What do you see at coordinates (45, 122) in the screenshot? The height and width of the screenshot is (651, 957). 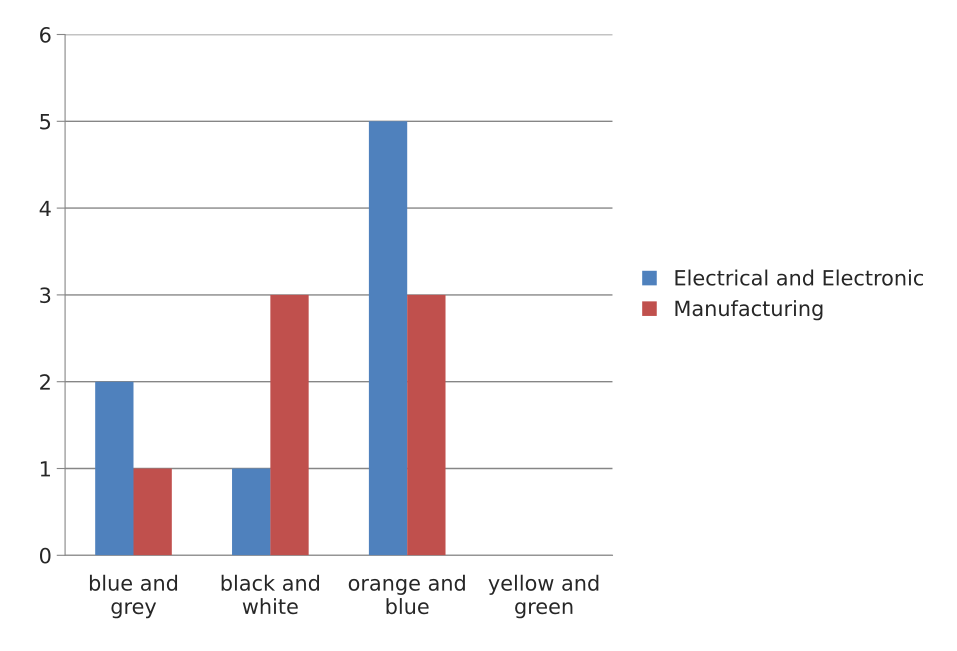 I see `y-tick-label: 5` at bounding box center [45, 122].